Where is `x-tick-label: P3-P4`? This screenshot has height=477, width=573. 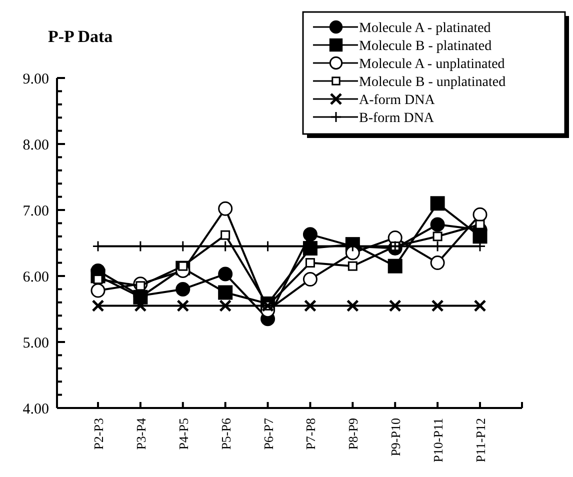 x-tick-label: P3-P4 is located at coordinates (140, 434).